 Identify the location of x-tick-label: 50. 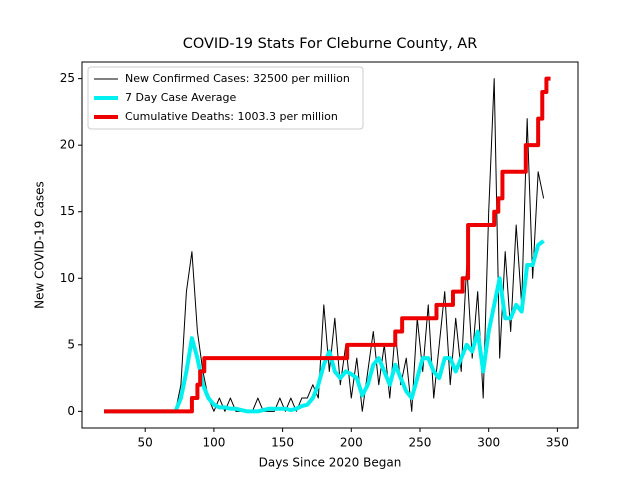
(145, 443).